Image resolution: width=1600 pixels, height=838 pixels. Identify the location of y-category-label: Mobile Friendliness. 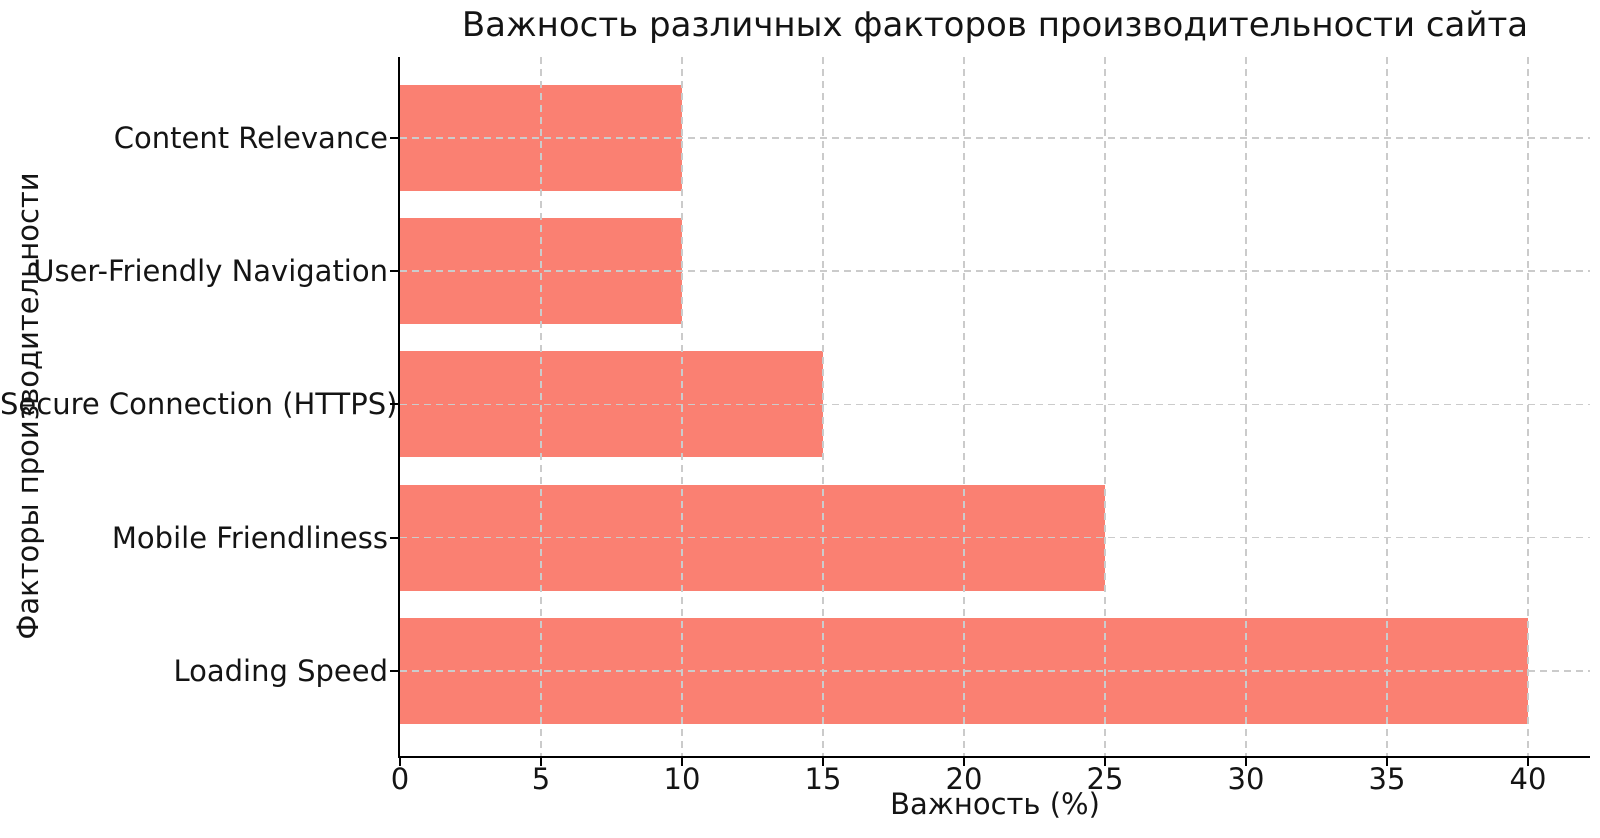
(249, 537).